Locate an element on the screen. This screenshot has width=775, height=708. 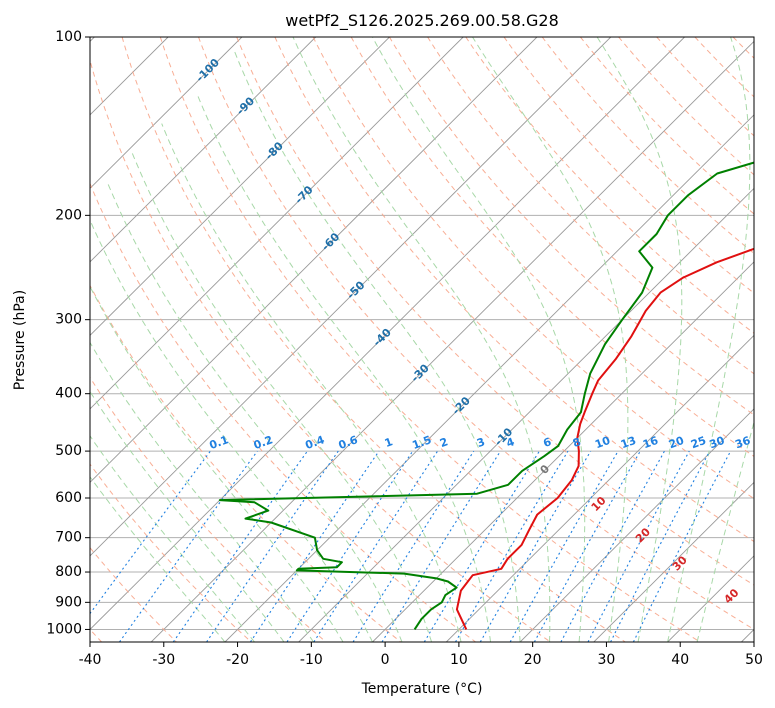
mixing-ratio-label: 6 is located at coordinates (547, 442).